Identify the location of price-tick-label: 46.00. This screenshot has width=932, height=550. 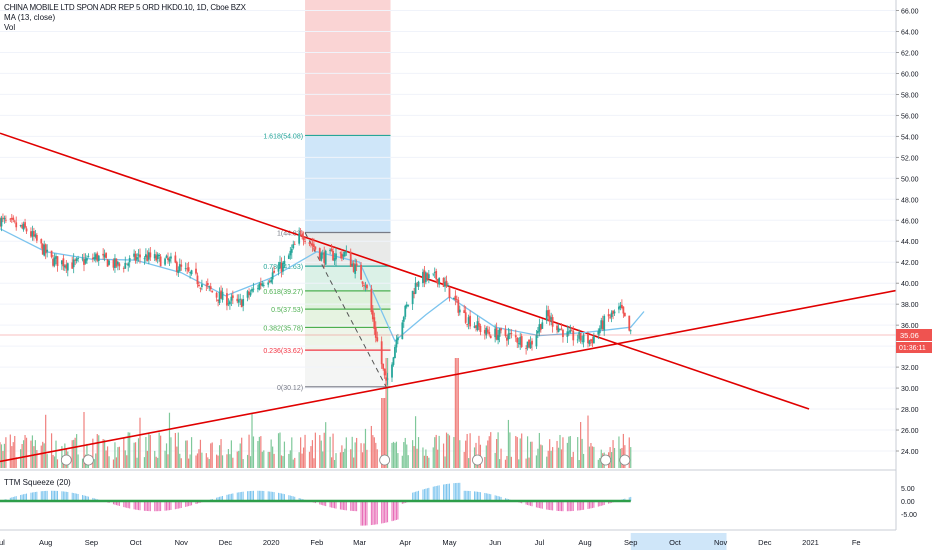
(910, 221).